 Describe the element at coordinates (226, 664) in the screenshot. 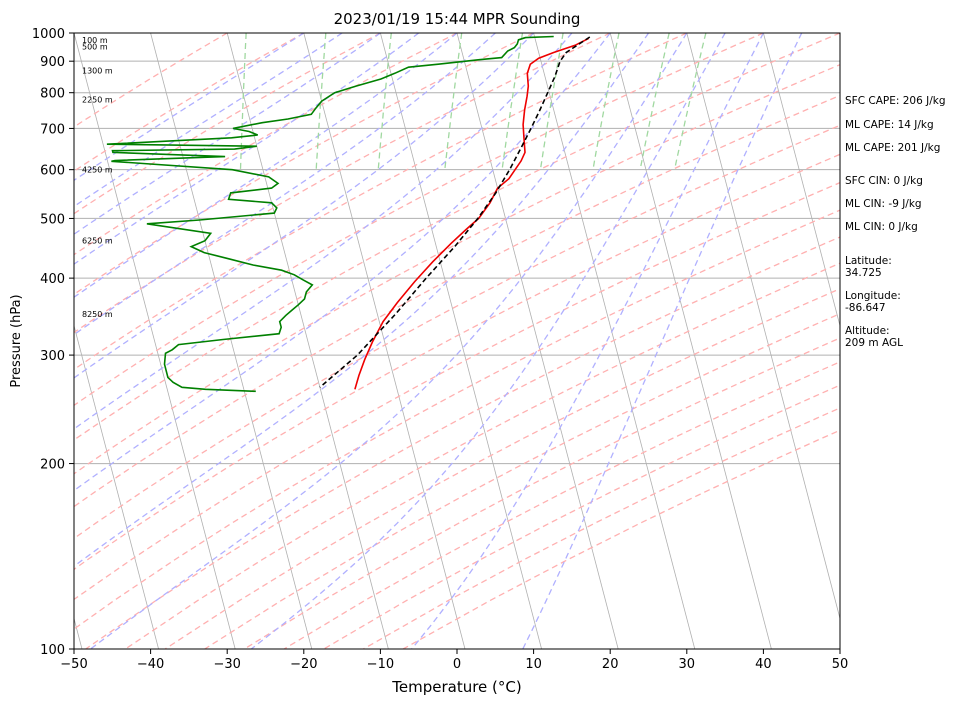

I see `x-tick-label: −30` at that location.